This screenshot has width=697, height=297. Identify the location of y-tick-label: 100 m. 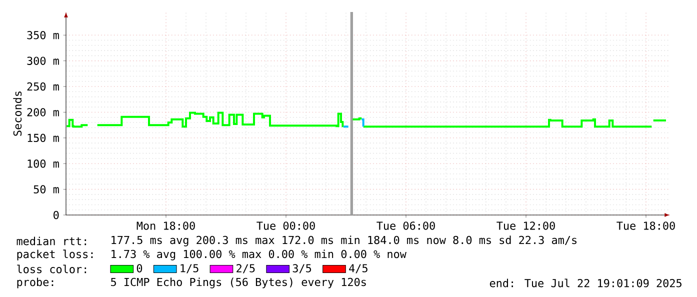
(43, 163).